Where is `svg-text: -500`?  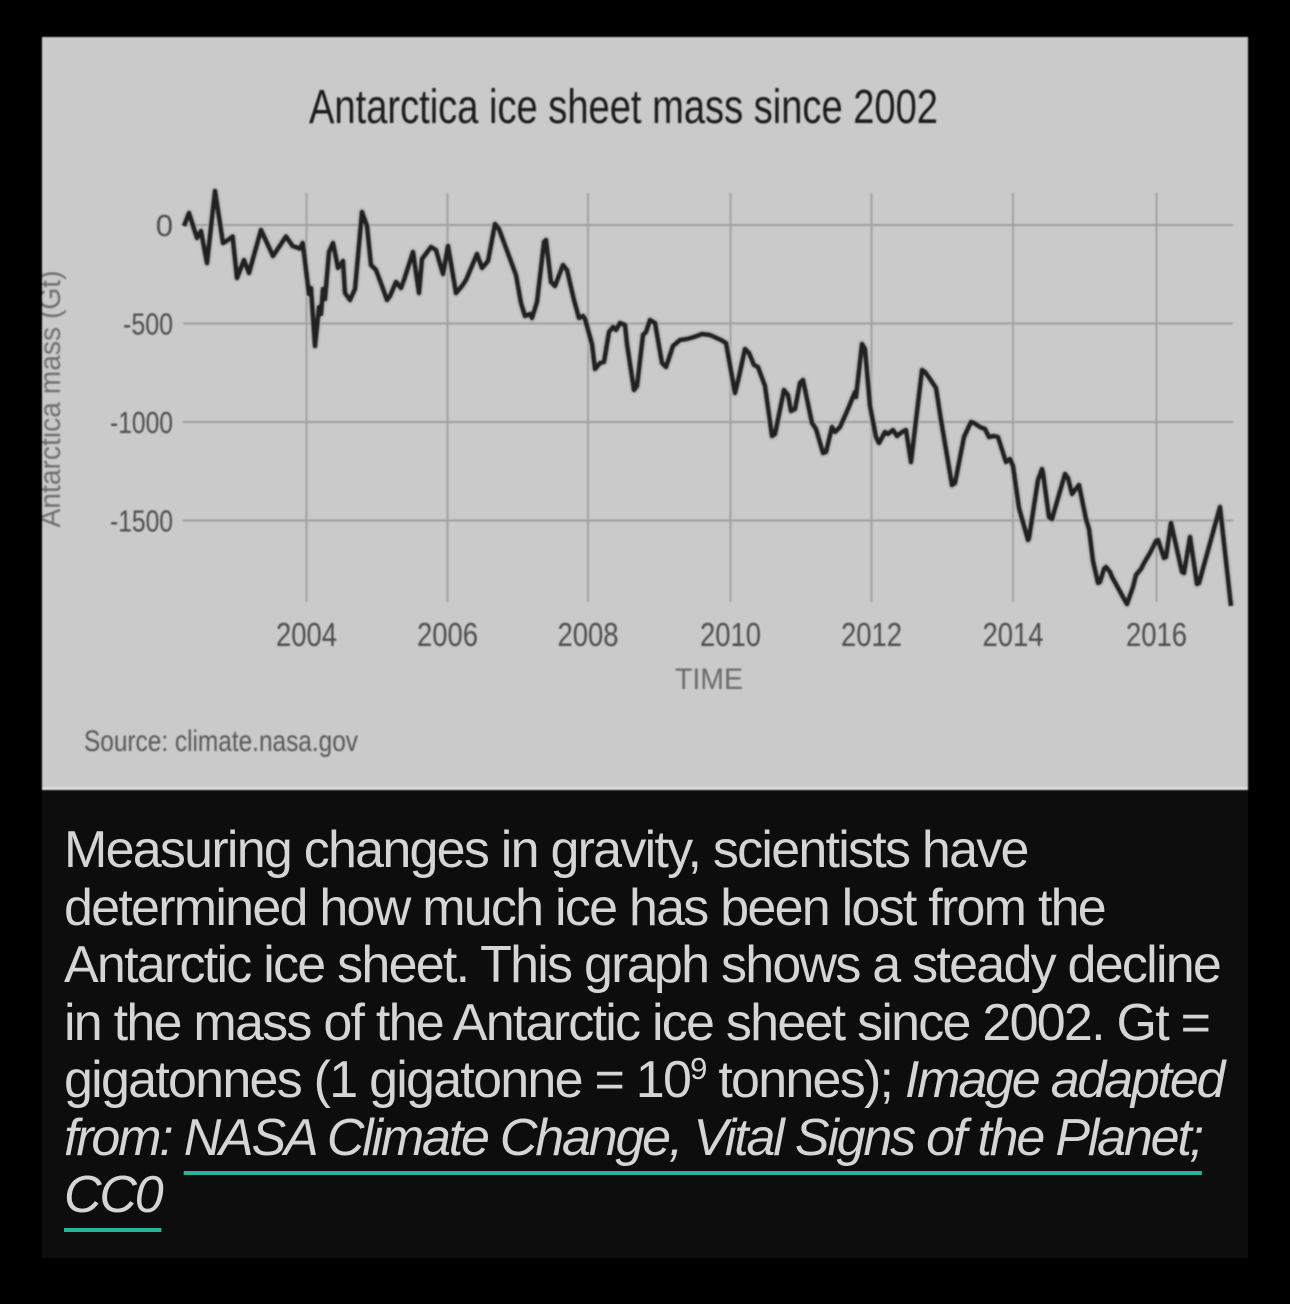 svg-text: -500 is located at coordinates (148, 324).